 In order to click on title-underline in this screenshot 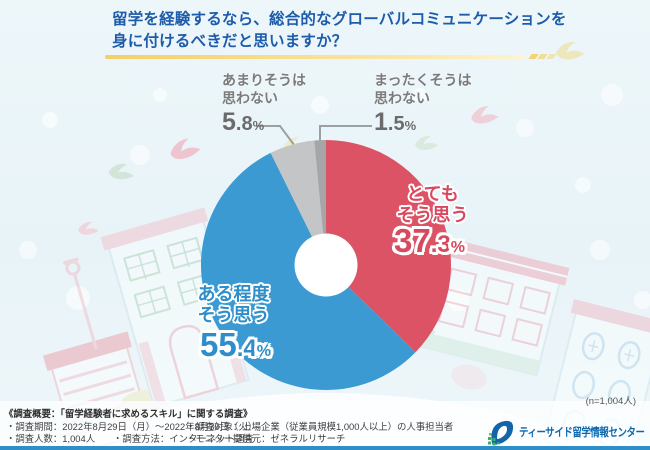, I will do `click(315, 57)`.